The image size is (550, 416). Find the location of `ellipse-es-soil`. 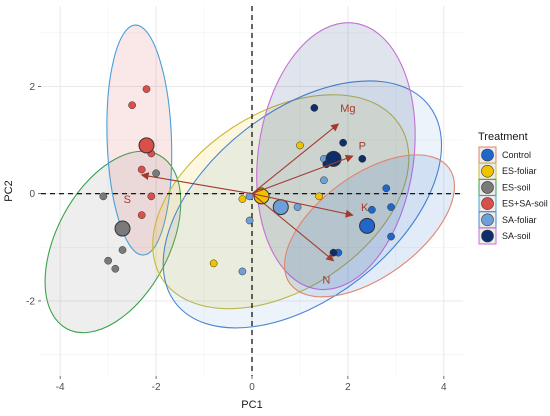

ellipse-es-soil is located at coordinates (113, 242).